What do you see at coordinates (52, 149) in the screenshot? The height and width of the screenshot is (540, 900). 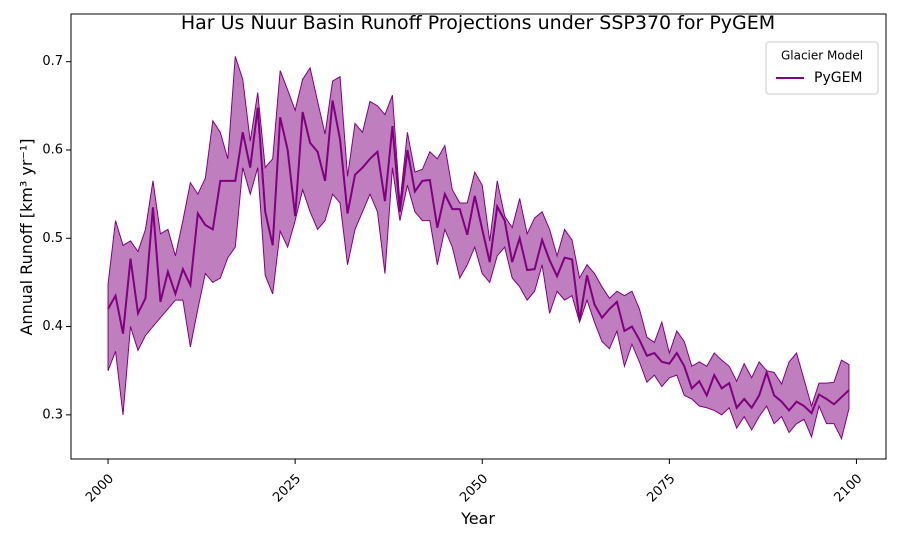 I see `y-tick-label: 0.6` at bounding box center [52, 149].